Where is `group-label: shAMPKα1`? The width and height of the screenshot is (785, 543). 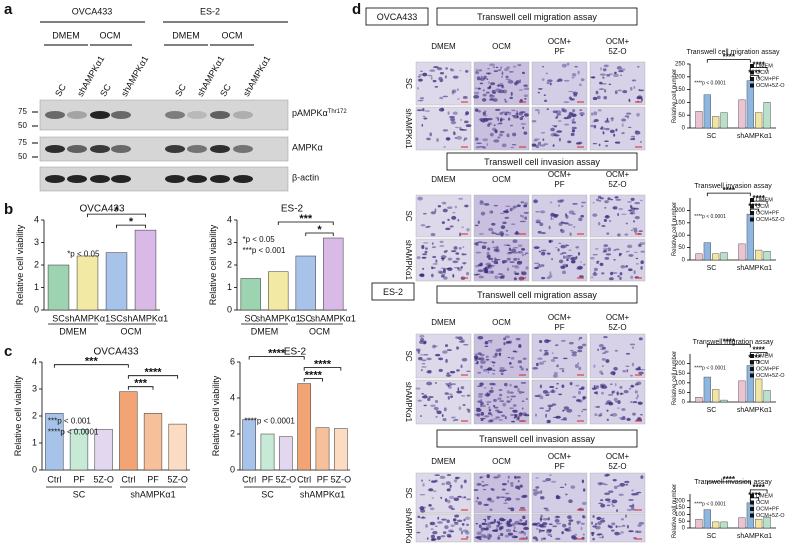
group-label: shAMPKα1 is located at coordinates (152, 494).